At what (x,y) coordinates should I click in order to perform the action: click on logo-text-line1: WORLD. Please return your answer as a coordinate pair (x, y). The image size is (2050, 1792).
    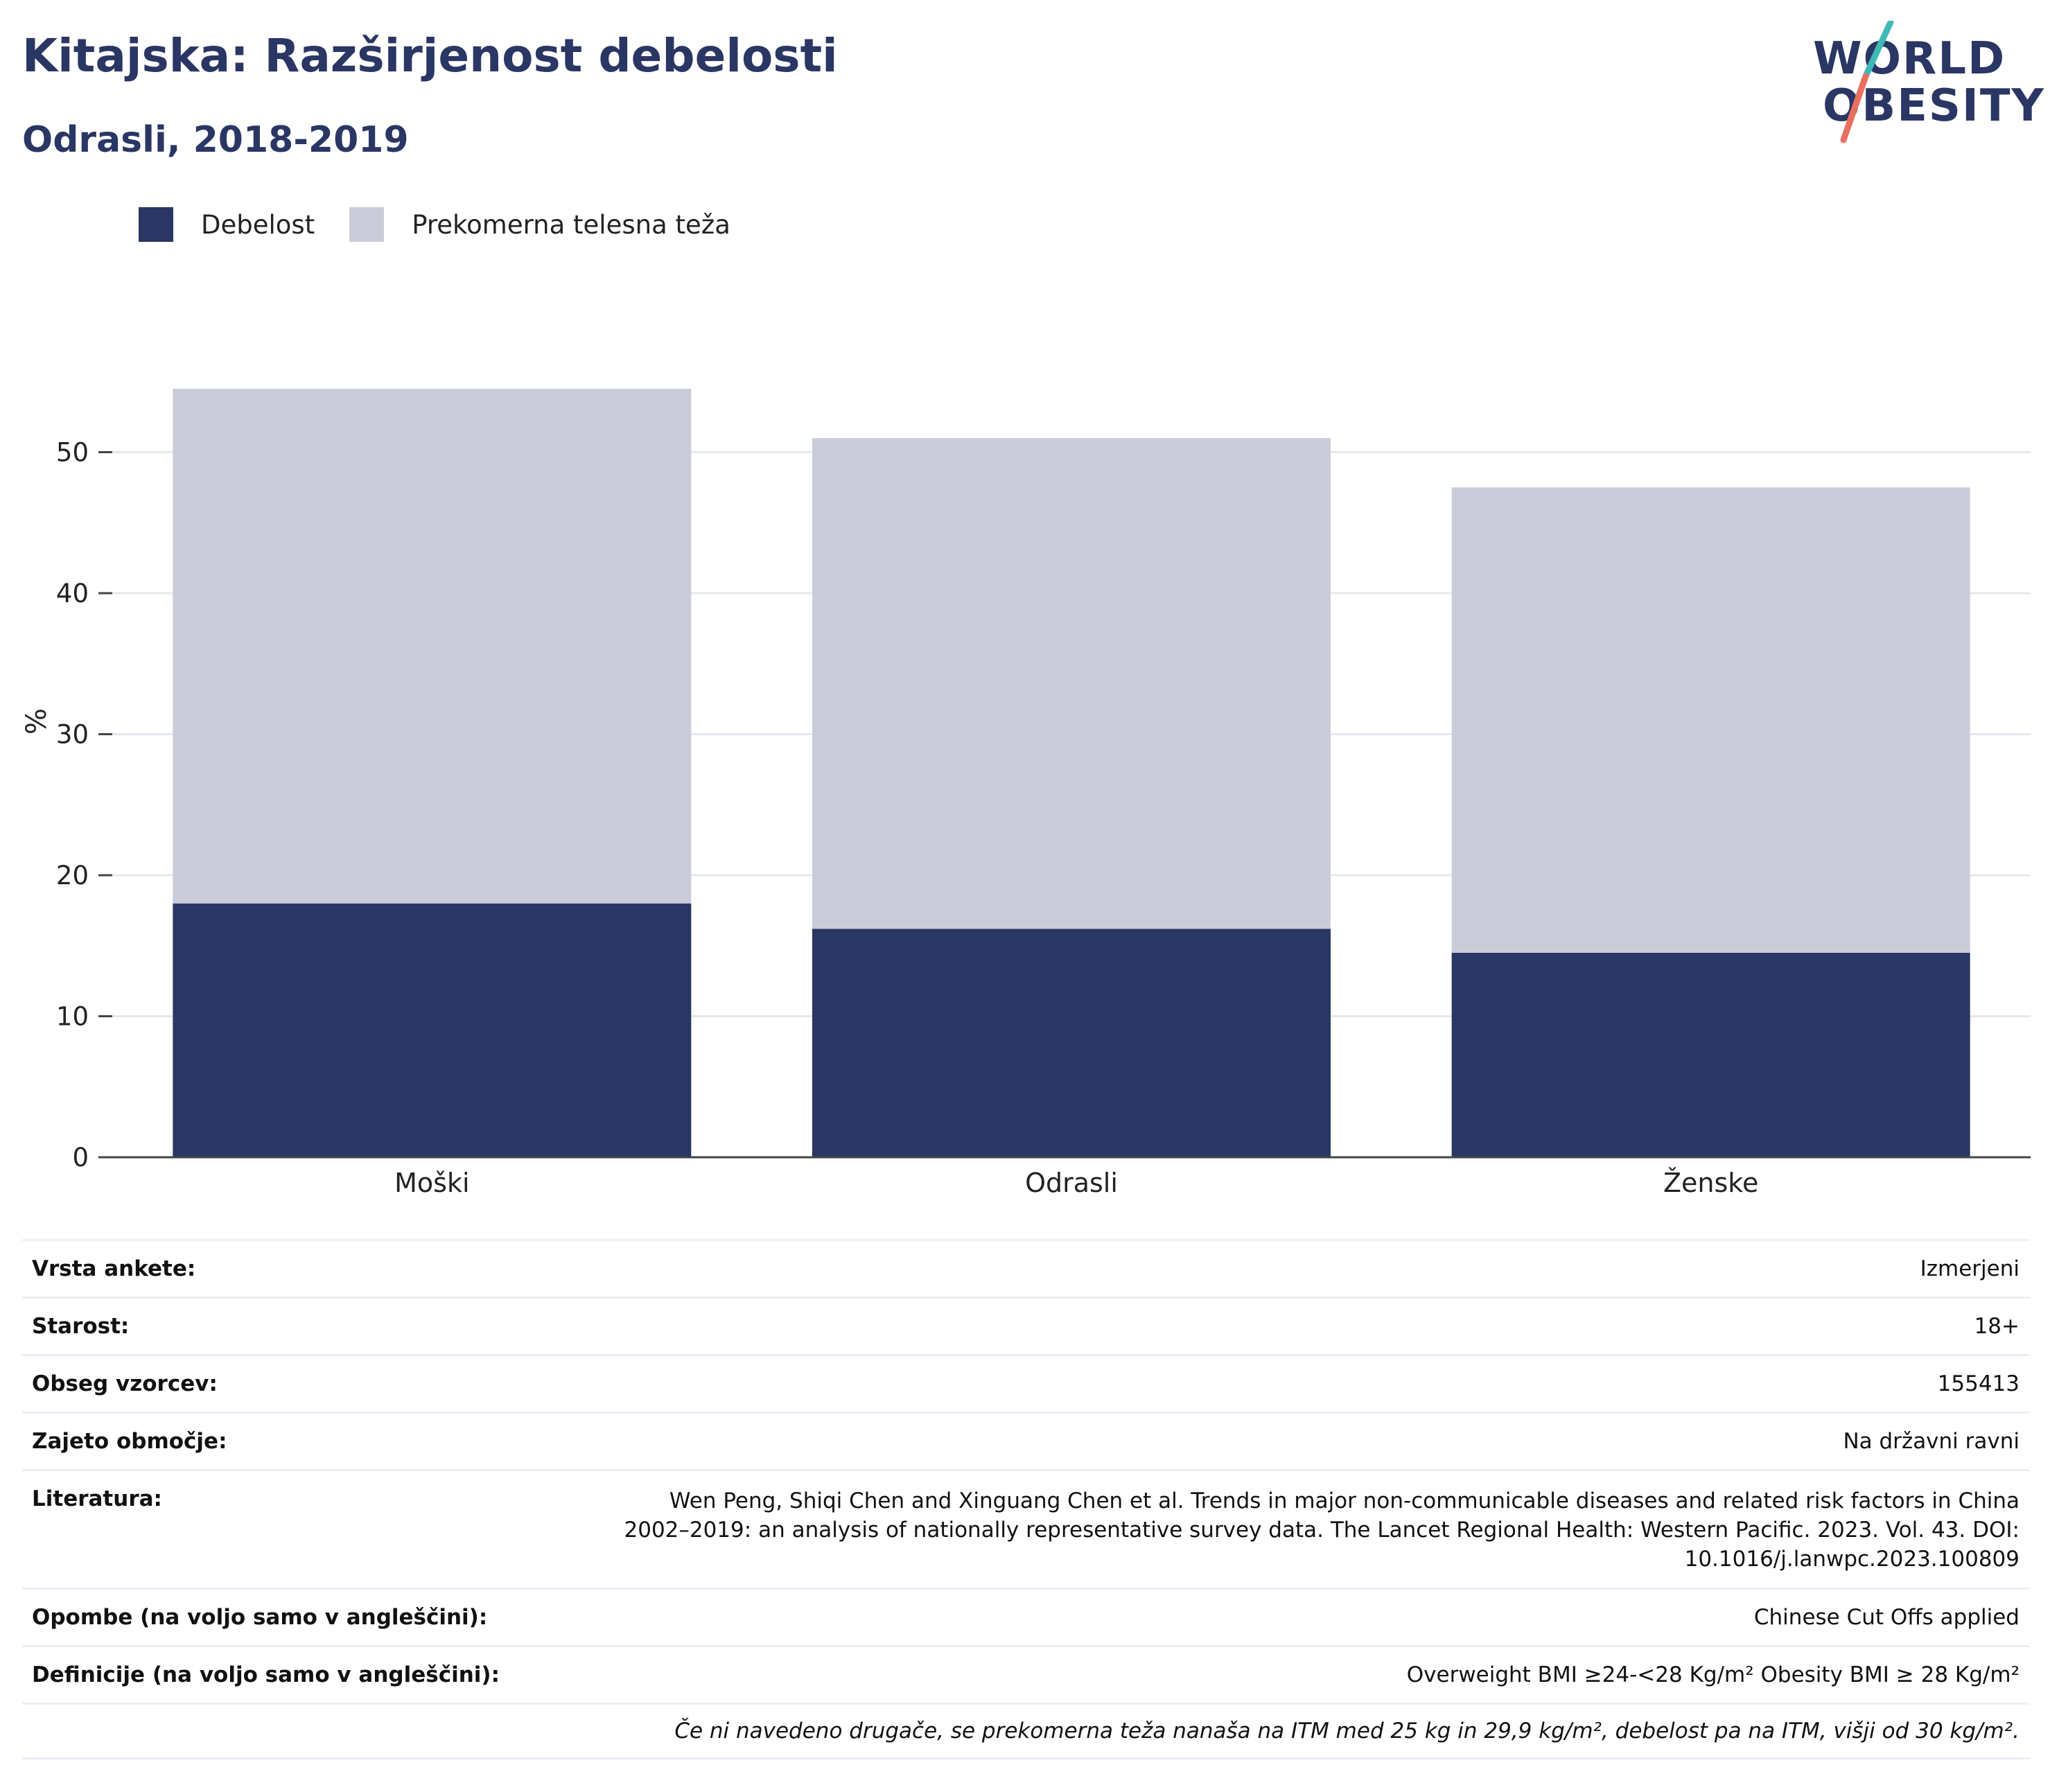
    Looking at the image, I should click on (1909, 59).